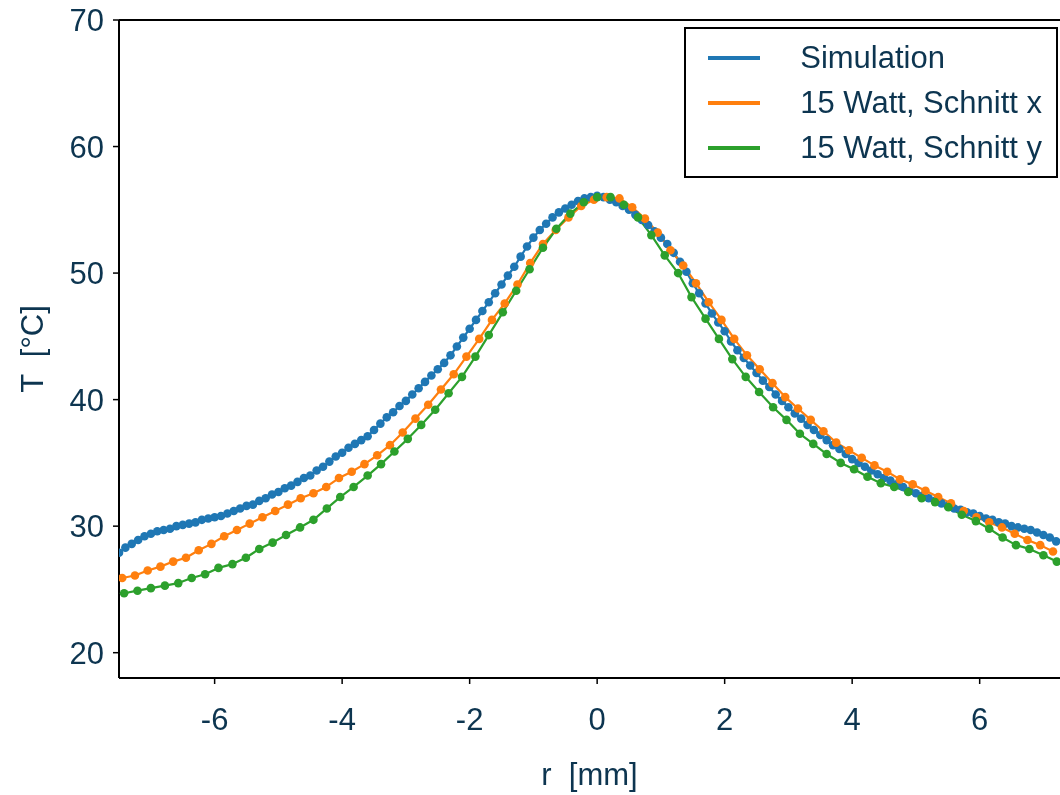 The height and width of the screenshot is (795, 1060). I want to click on x-tick-label: 4, so click(852, 720).